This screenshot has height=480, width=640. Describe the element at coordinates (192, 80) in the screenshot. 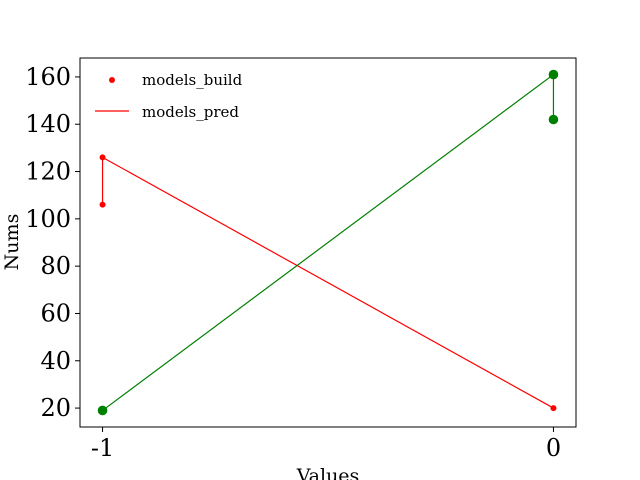

I see `legend-label-models-build: models_build` at that location.